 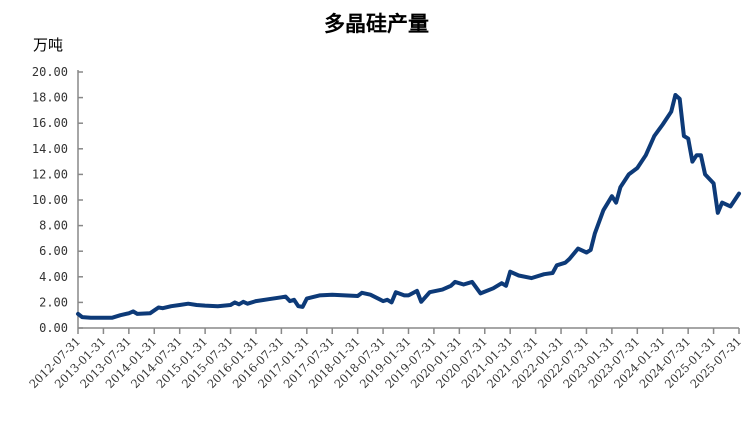 I want to click on y-tick-label: 20.00, so click(x=50, y=72).